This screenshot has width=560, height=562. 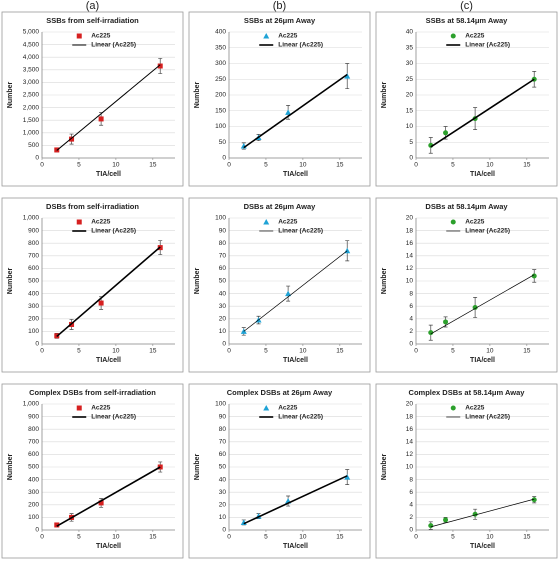 What do you see at coordinates (31, 120) in the screenshot?
I see `y-tick-label: 1,500` at bounding box center [31, 120].